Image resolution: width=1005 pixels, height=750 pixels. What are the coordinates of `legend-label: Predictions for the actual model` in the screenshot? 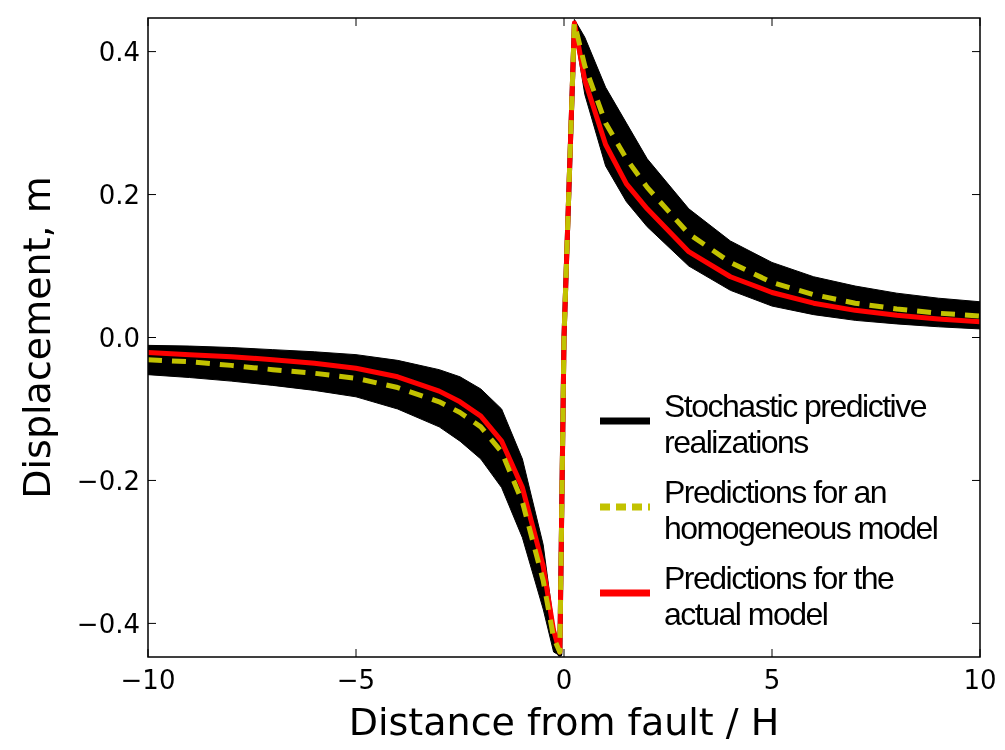 It's located at (779, 596).